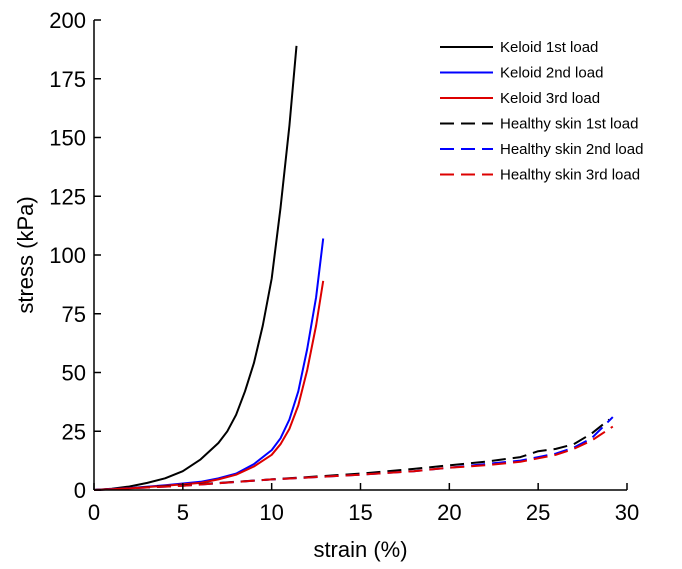 Image resolution: width=682 pixels, height=569 pixels. I want to click on legend-label: Healthy skin 1st load, so click(569, 124).